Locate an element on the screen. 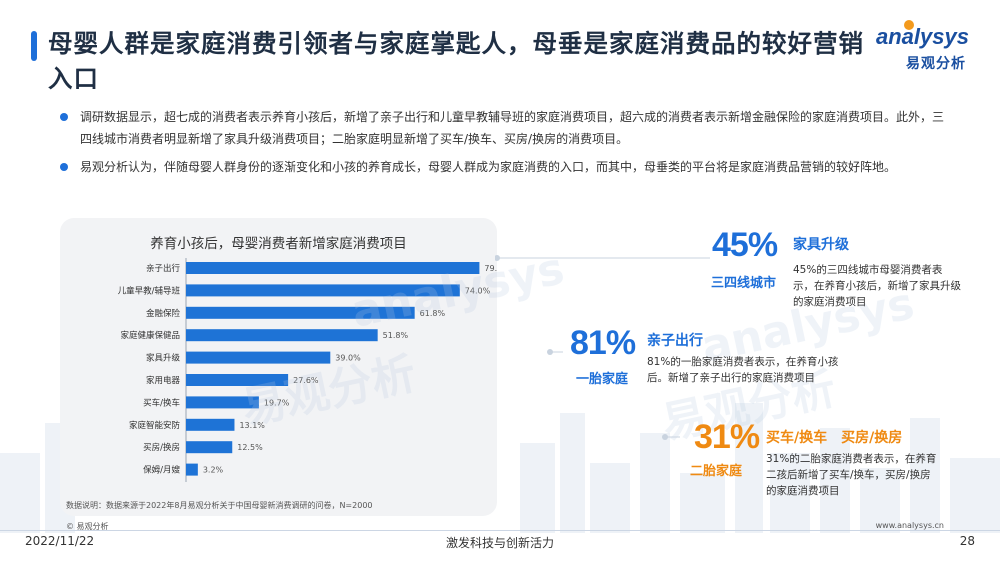 The image size is (1000, 563). logo-text-cn: 易观分析 is located at coordinates (936, 64).